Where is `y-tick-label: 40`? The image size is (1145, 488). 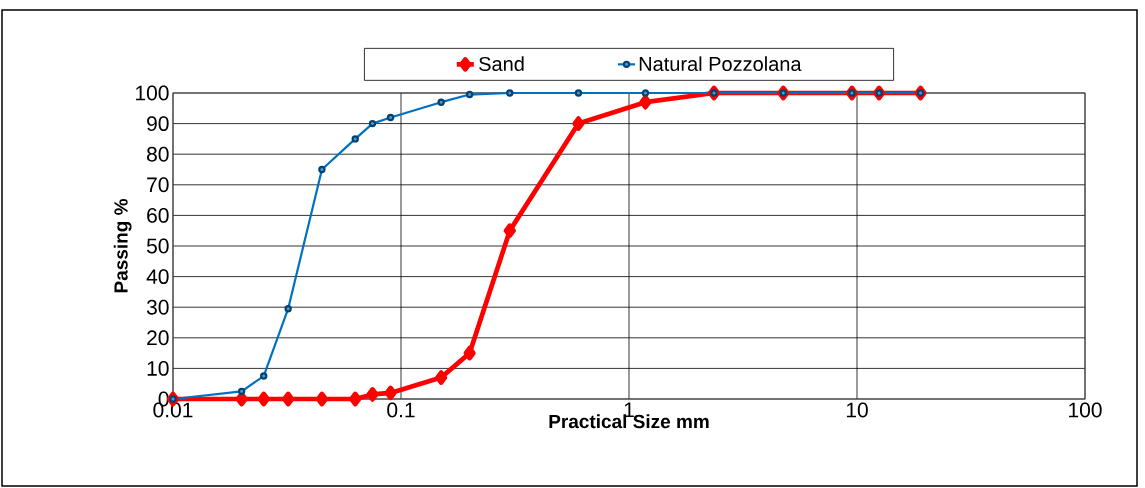 y-tick-label: 40 is located at coordinates (157, 277).